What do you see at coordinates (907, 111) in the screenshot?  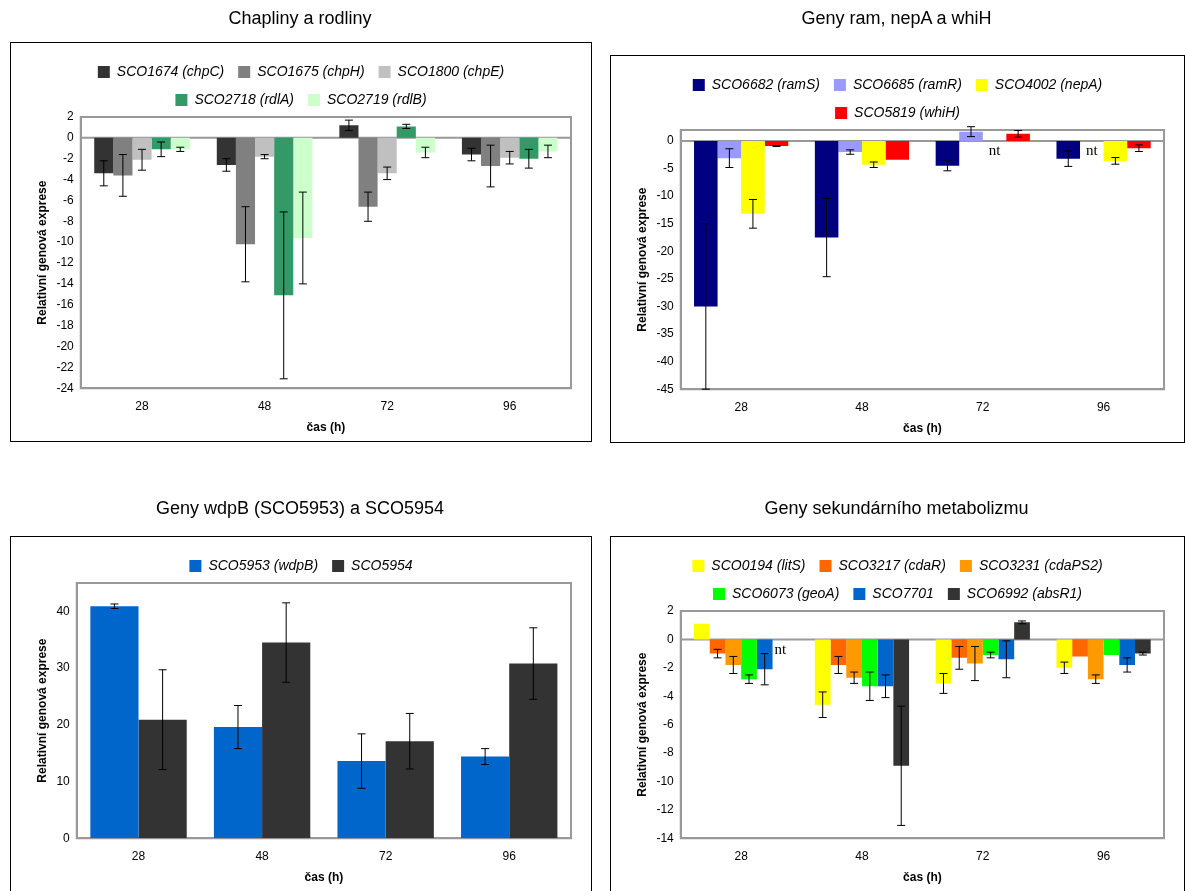 I see `legend-label: SCO5819 (whiH)` at bounding box center [907, 111].